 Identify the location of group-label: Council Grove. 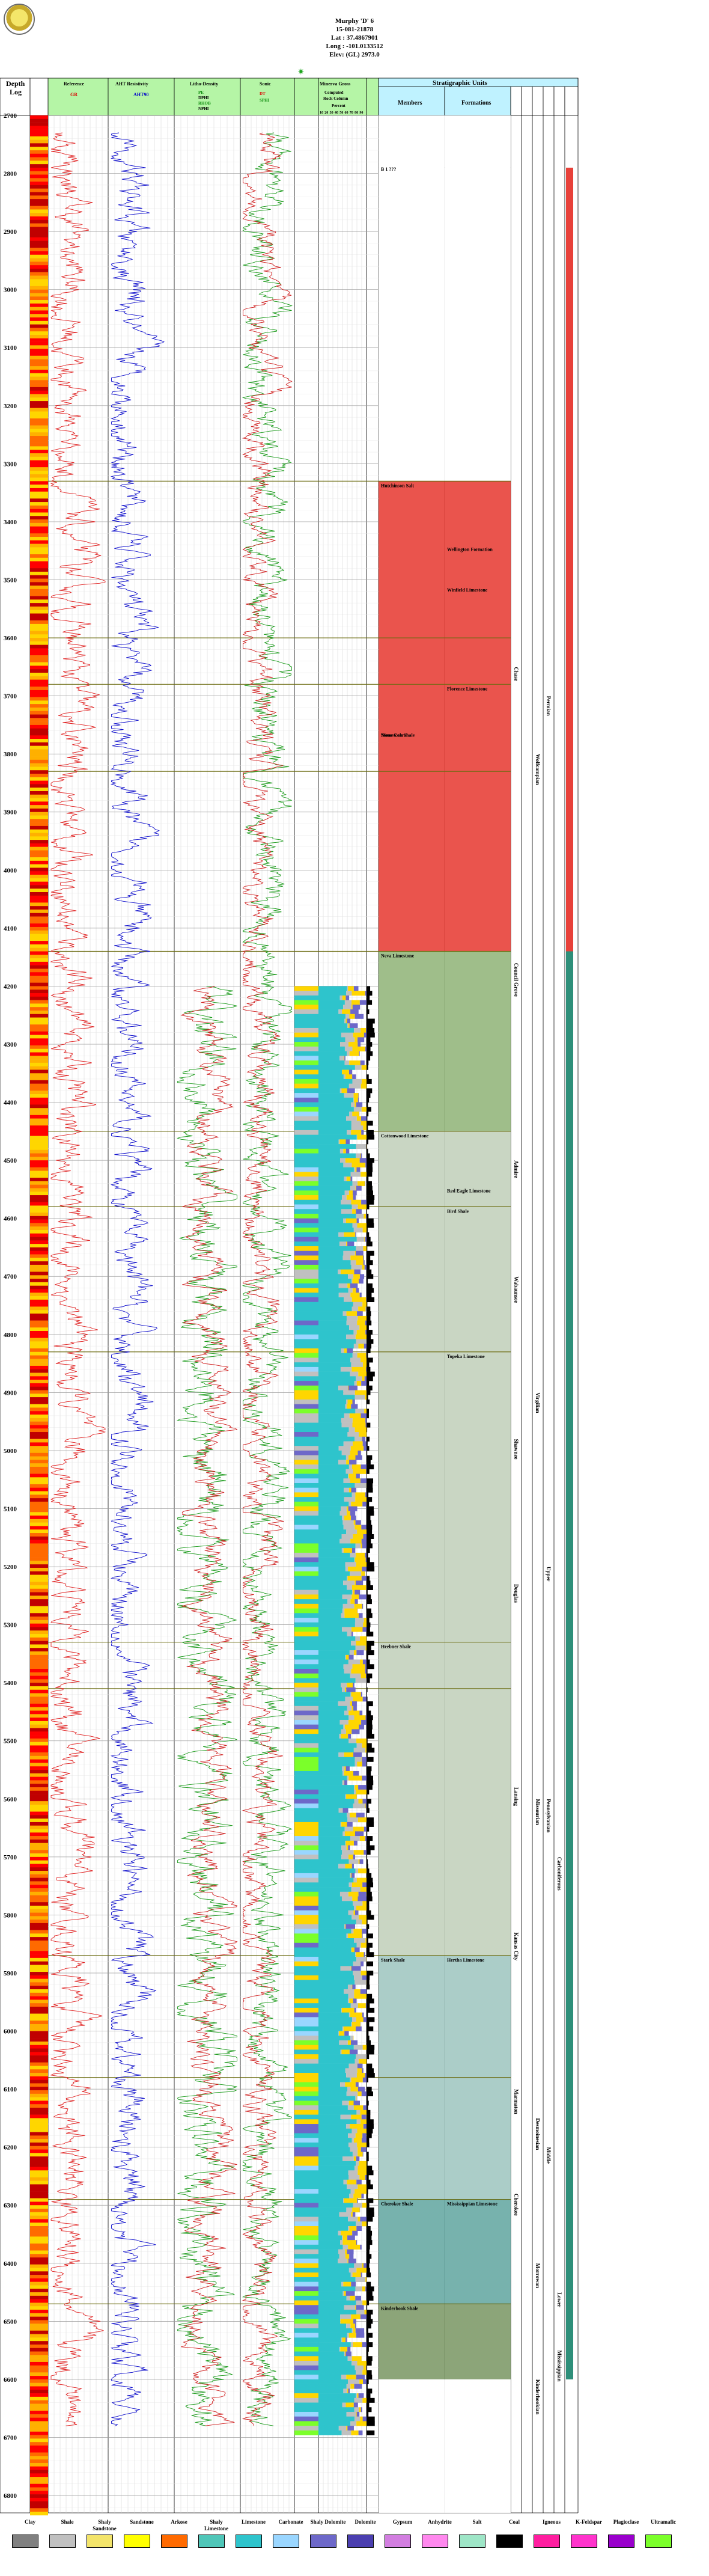
(516, 980).